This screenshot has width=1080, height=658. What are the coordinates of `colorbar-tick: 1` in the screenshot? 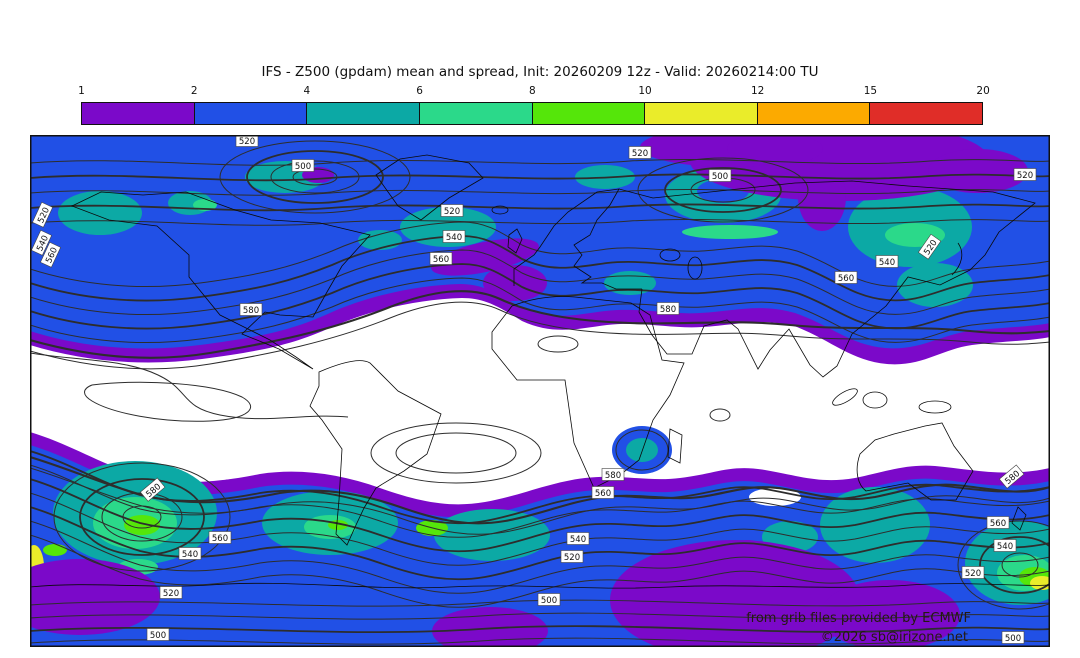 It's located at (81, 91).